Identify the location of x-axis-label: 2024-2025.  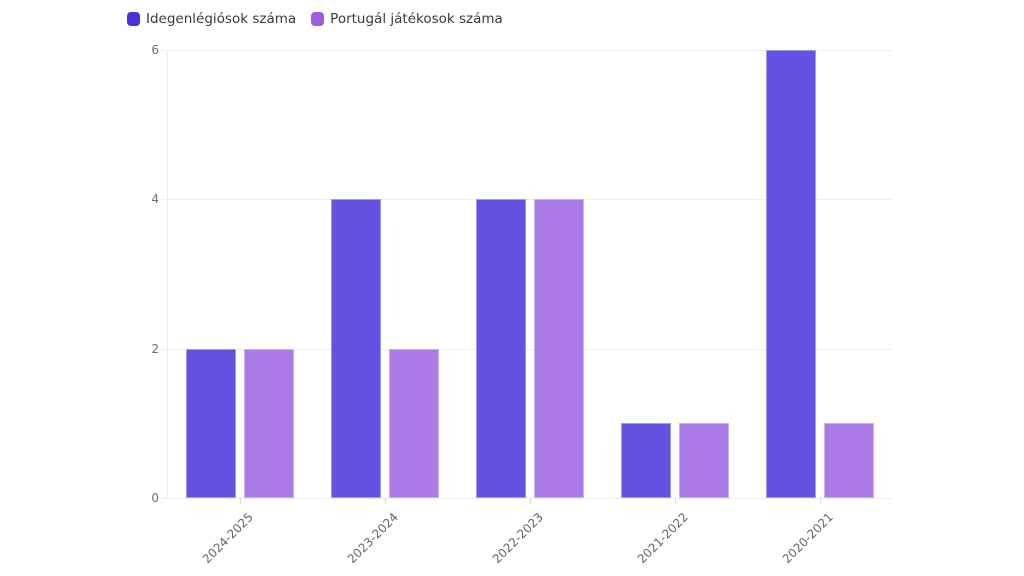
(227, 538).